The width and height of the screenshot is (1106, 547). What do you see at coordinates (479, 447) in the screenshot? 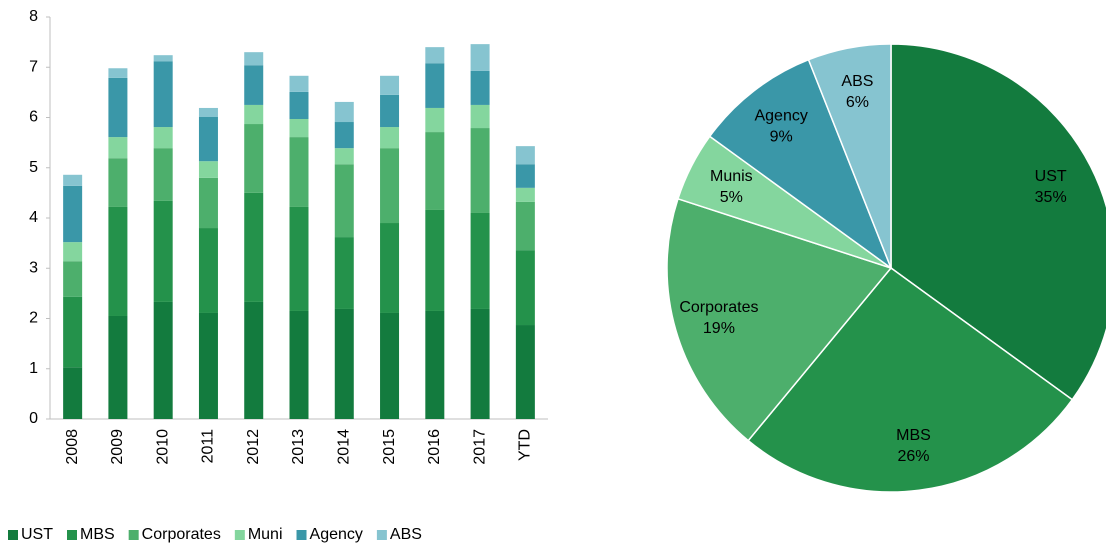
I see `x-tick-label: 2017` at bounding box center [479, 447].